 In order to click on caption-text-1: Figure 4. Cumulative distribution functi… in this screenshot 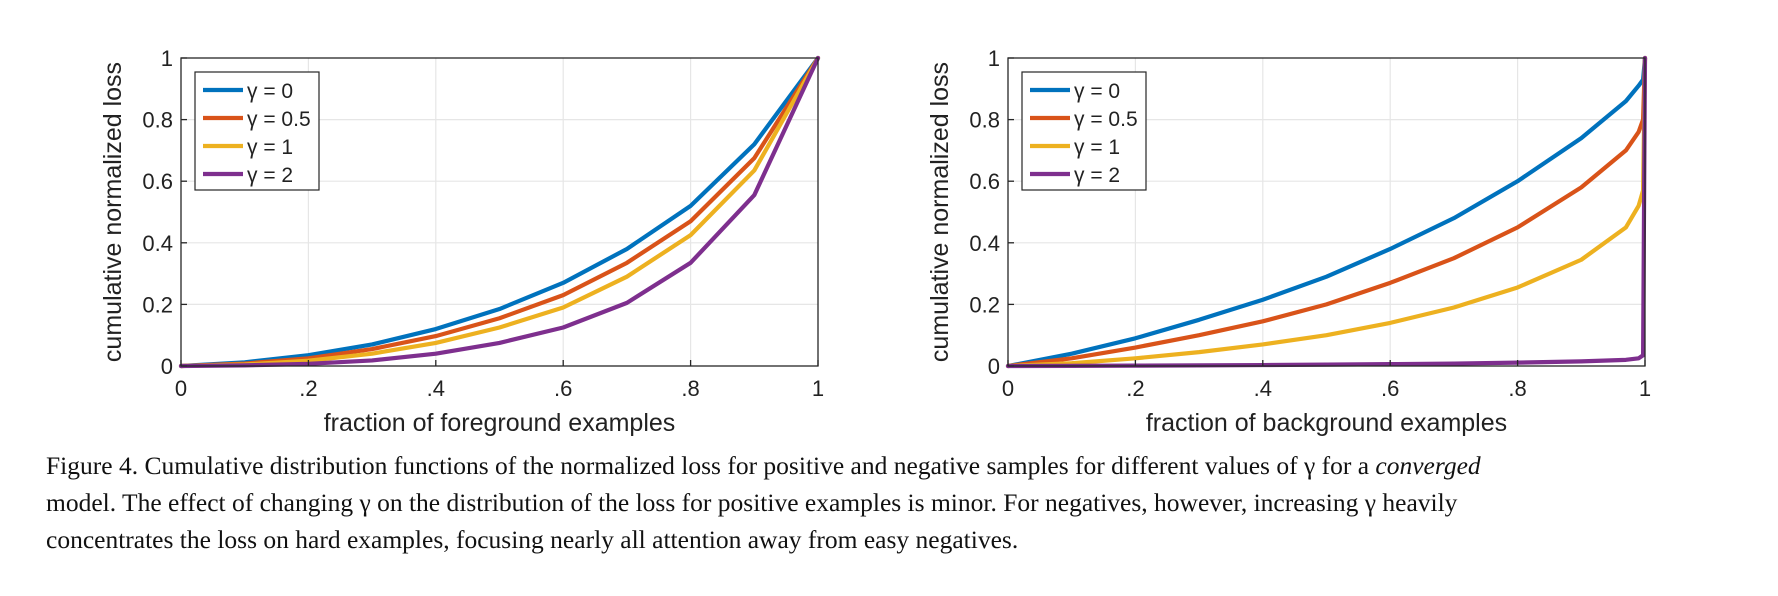, I will do `click(711, 465)`.